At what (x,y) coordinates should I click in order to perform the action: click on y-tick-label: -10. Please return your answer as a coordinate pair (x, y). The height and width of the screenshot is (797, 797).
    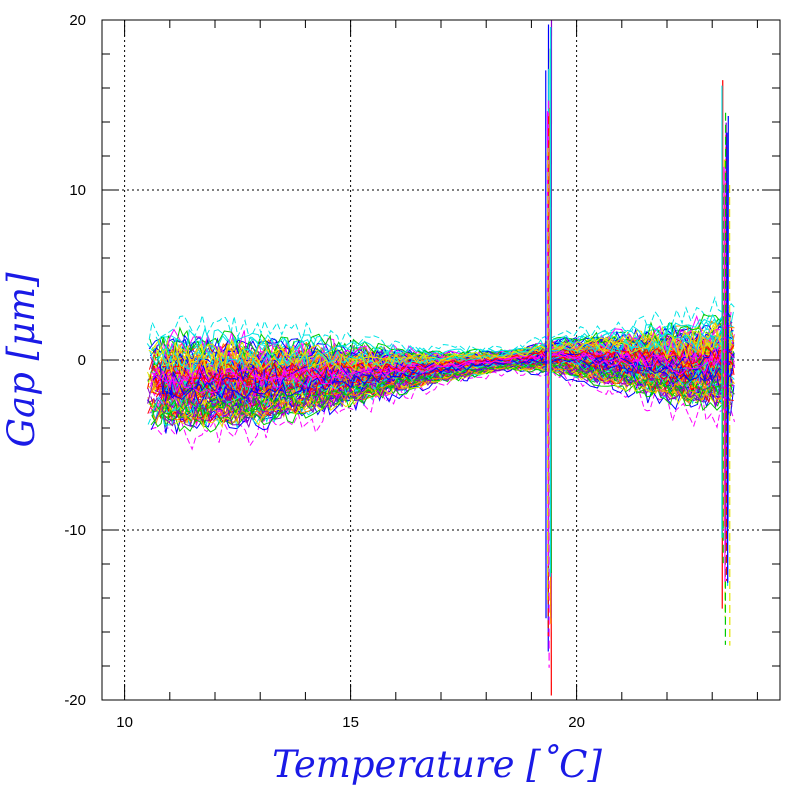
    Looking at the image, I should click on (75, 530).